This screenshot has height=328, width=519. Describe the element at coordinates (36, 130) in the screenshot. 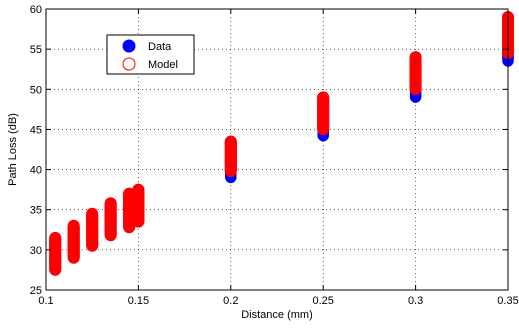

I see `y-tick-label: 45` at that location.